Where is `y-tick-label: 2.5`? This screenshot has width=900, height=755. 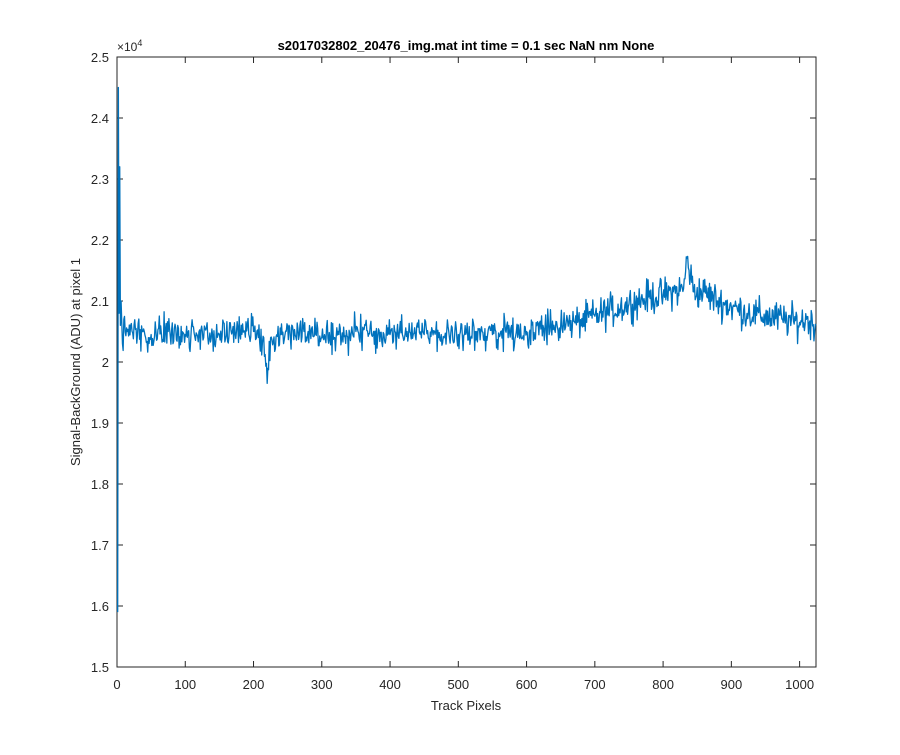 y-tick-label: 2.5 is located at coordinates (100, 57).